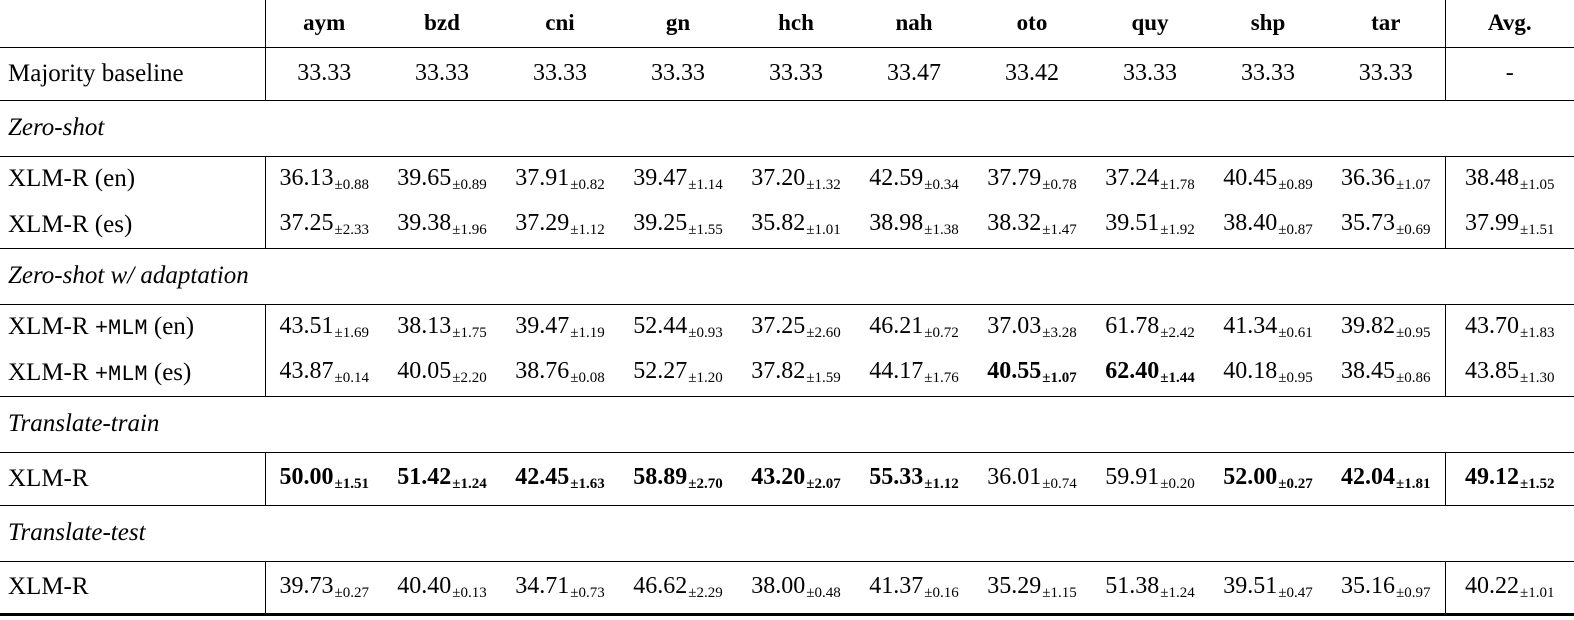  I want to click on value-stddev: ±0.48, so click(823, 592).